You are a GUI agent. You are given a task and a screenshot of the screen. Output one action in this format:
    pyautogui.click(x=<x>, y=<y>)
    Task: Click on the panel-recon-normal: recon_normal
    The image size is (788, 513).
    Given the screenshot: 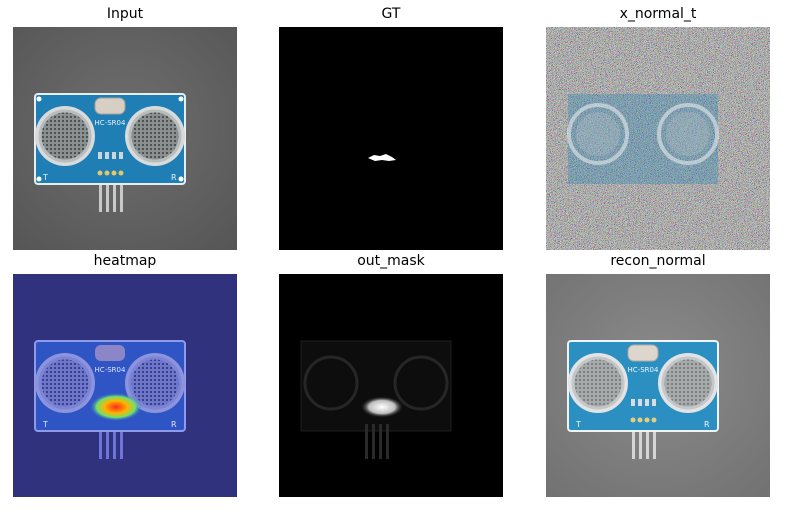 What is the action you would take?
    pyautogui.click(x=658, y=375)
    